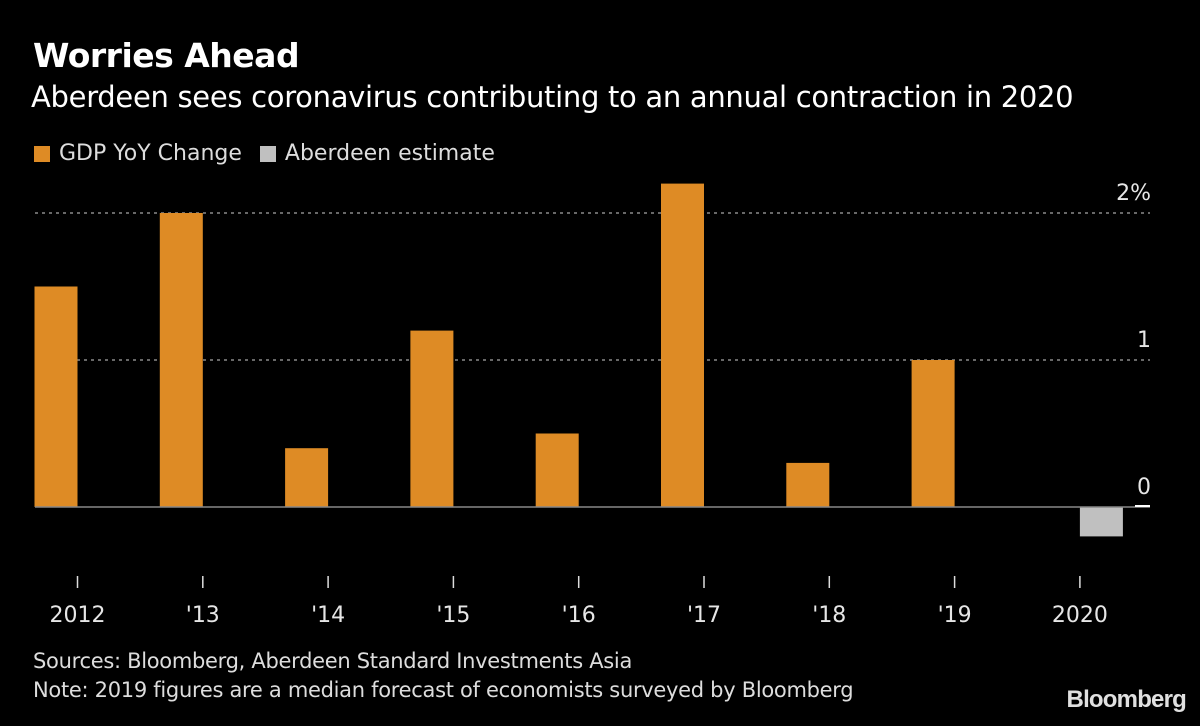 The height and width of the screenshot is (726, 1200). I want to click on x-tick-label: 2020, so click(1080, 615).